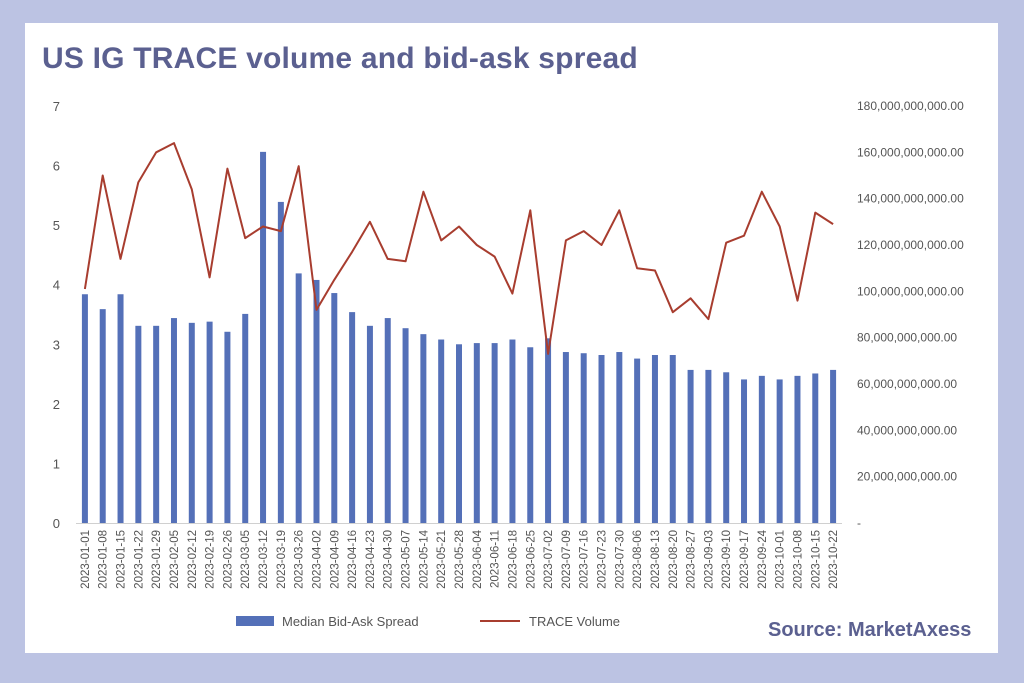 The height and width of the screenshot is (683, 1024). I want to click on y-right-tick-label: -, so click(859, 523).